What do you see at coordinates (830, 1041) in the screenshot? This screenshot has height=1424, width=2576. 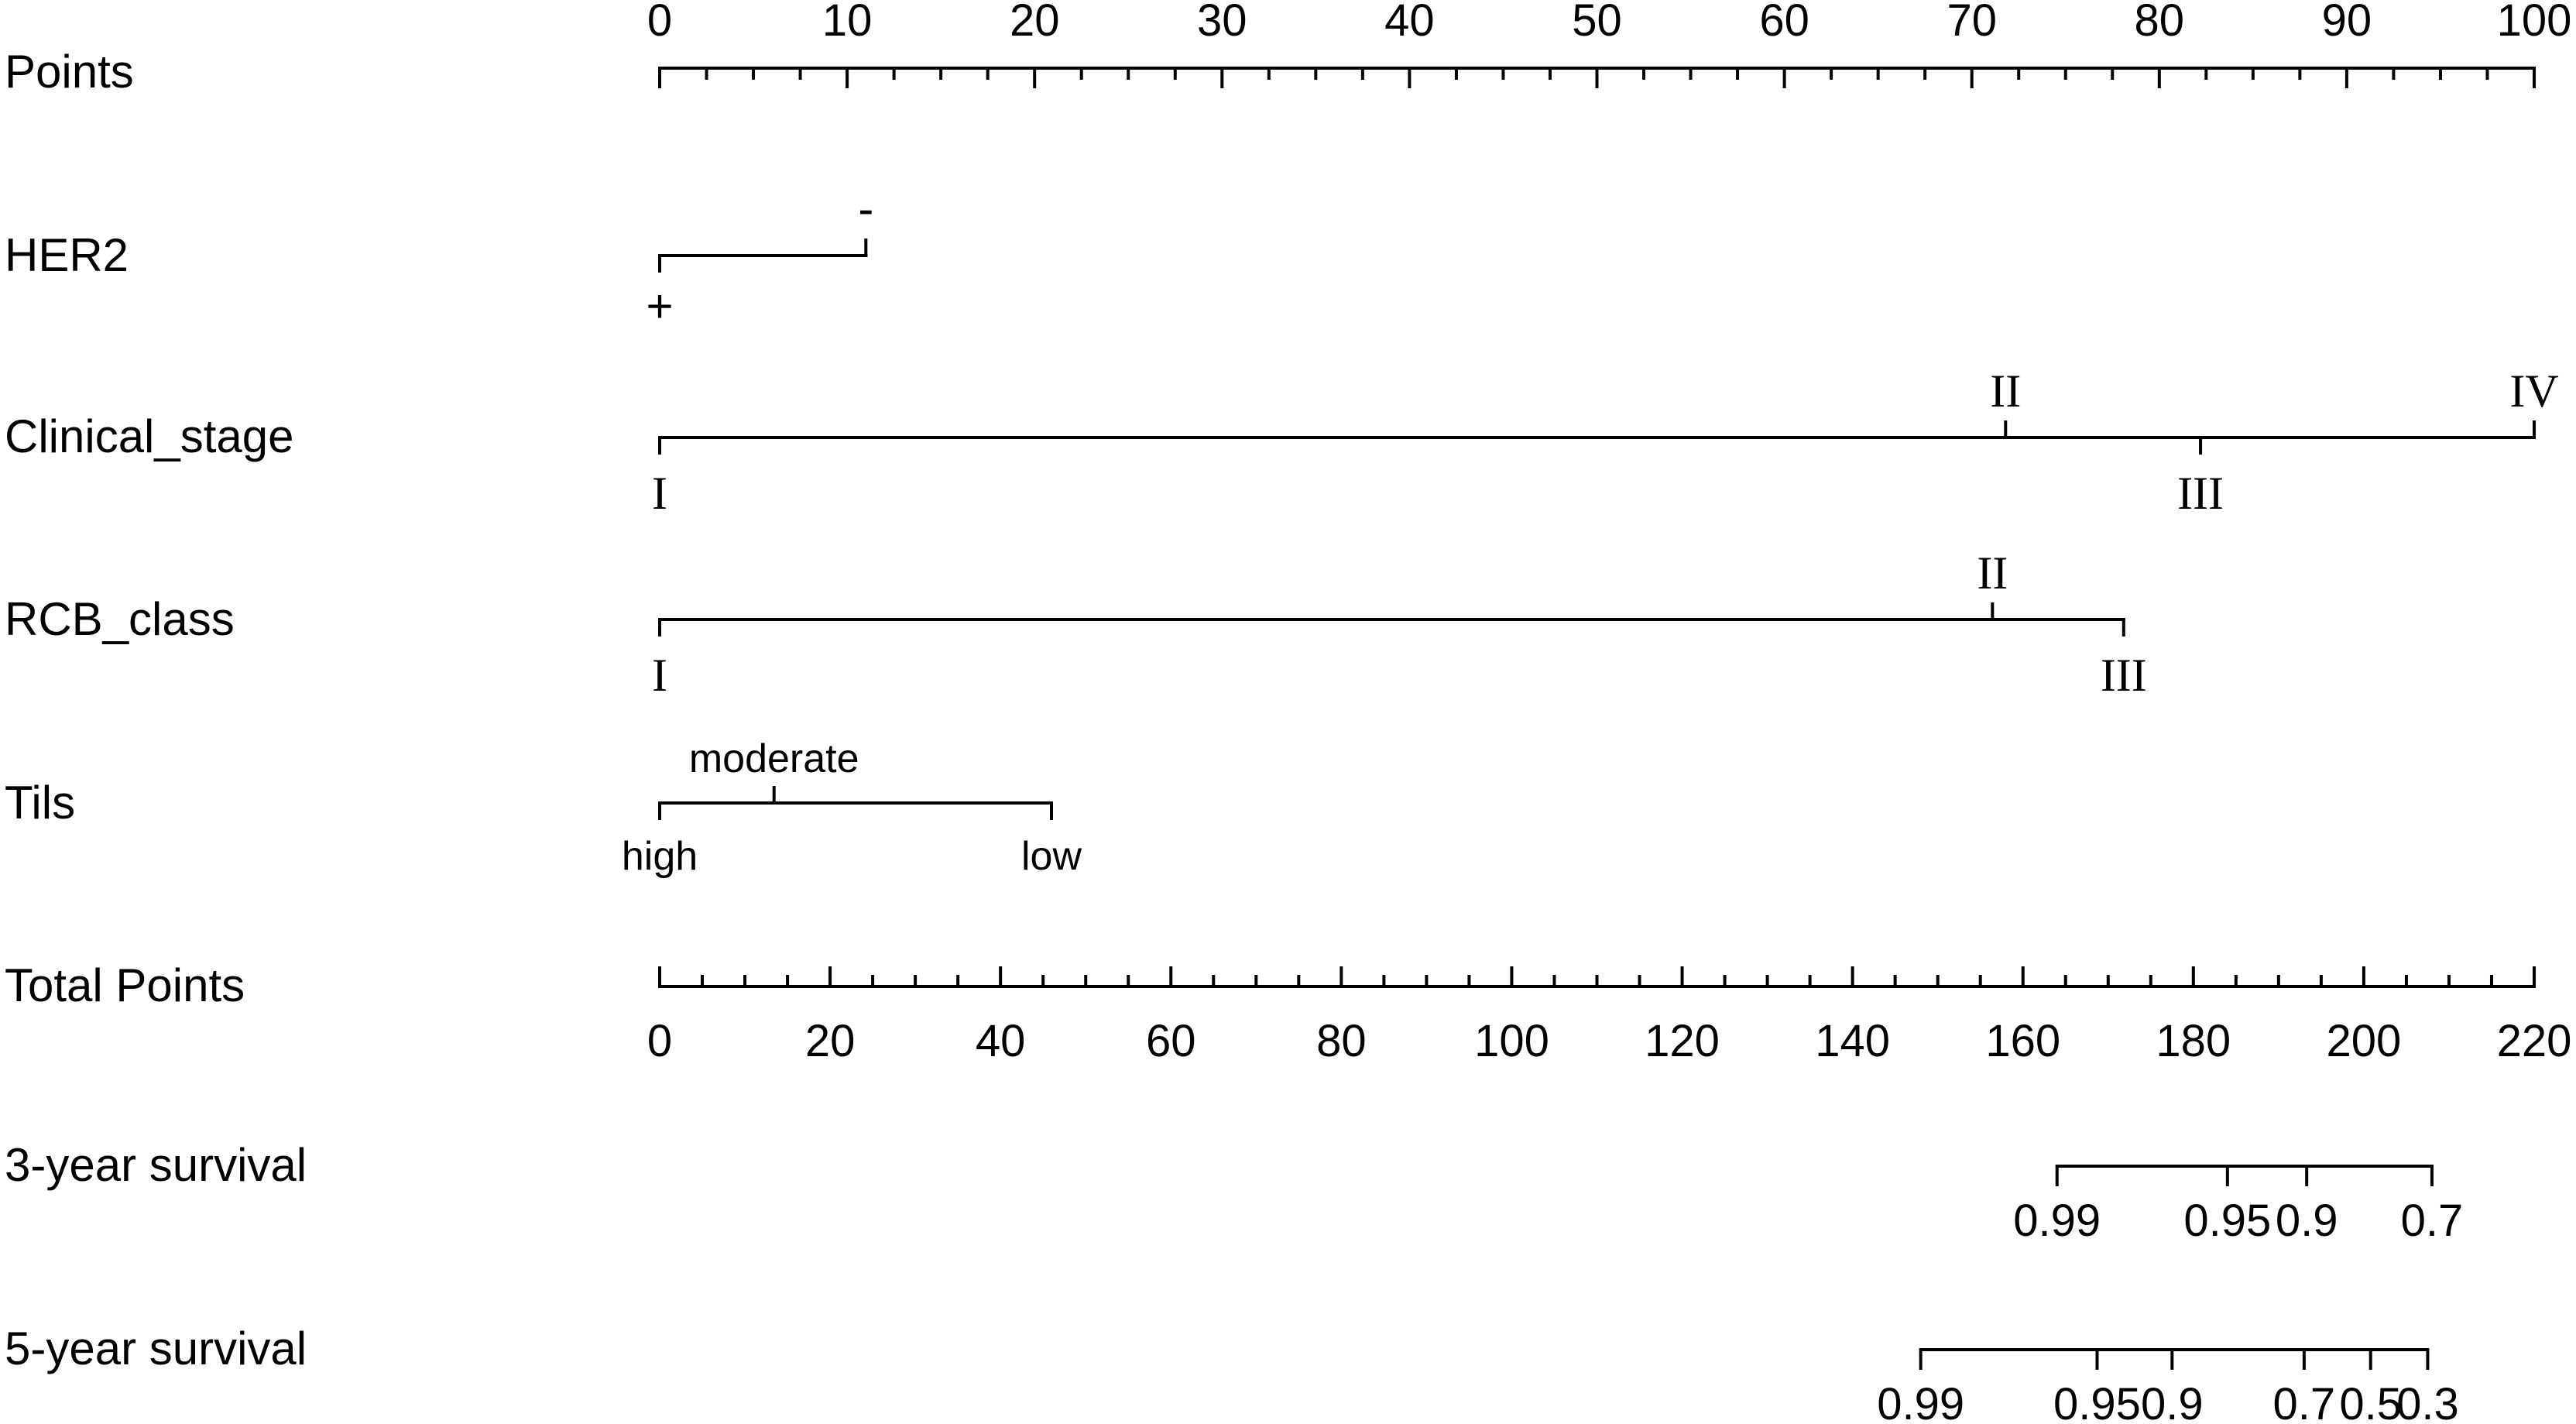 I see `total-points-tick-label: 20` at bounding box center [830, 1041].